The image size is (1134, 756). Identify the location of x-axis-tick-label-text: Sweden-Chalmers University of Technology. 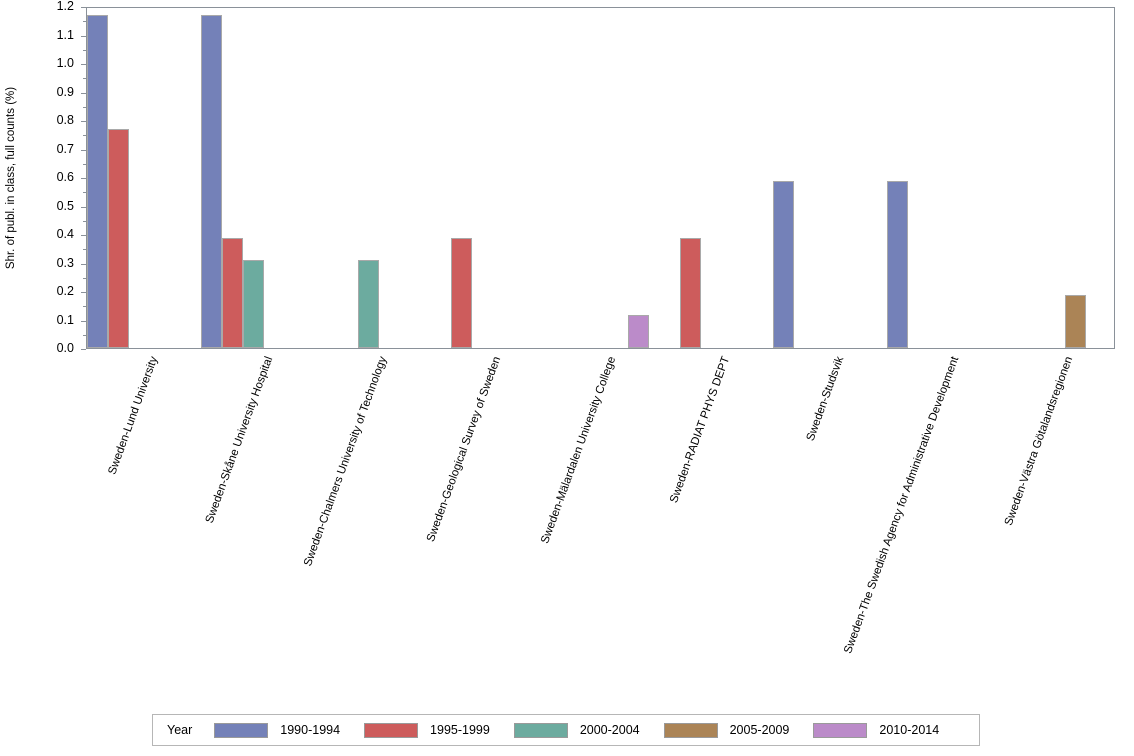
(345, 461).